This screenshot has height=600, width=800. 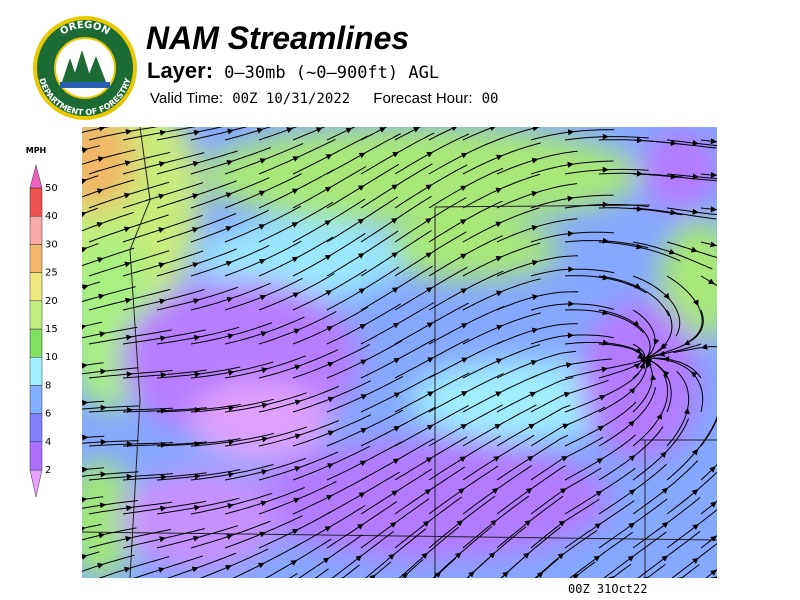 What do you see at coordinates (48, 414) in the screenshot?
I see `scale-tick-label: 6` at bounding box center [48, 414].